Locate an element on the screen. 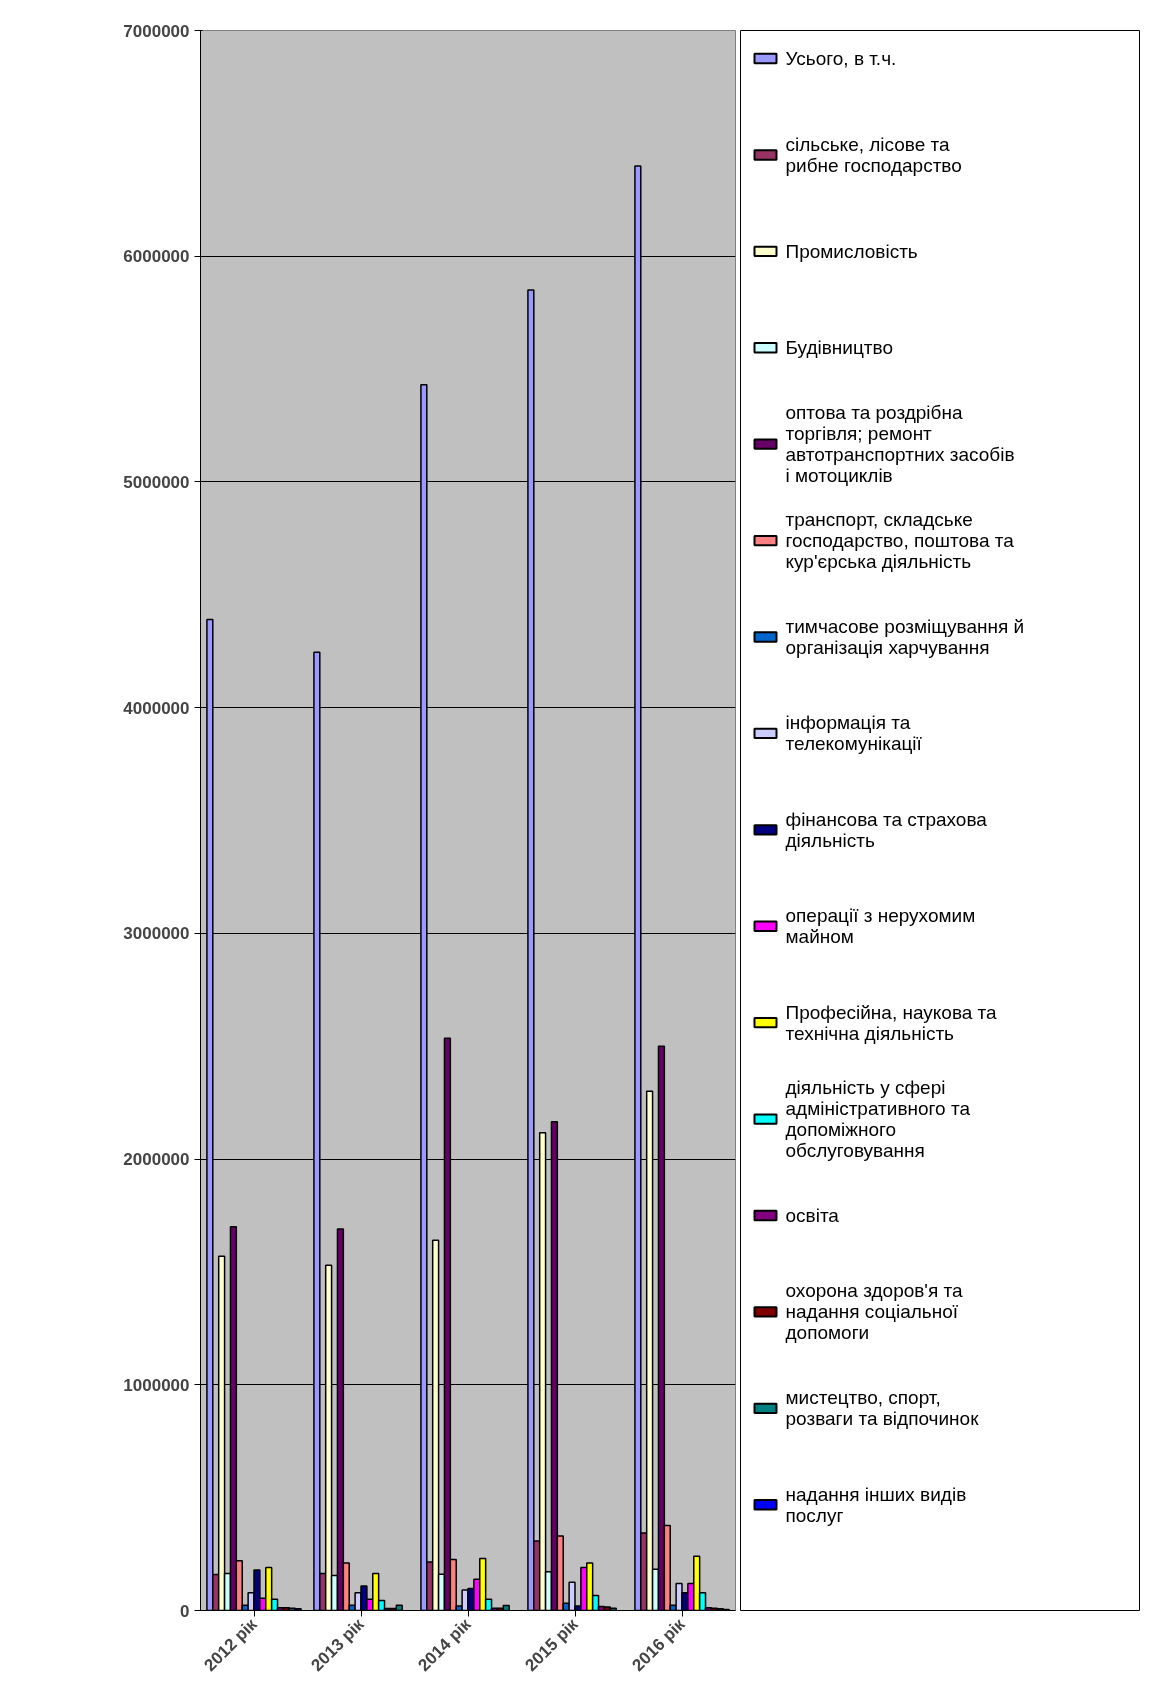 Image resolution: width=1152 pixels, height=1700 pixels. legend-label: інформація та телекомунікації is located at coordinates (854, 733).